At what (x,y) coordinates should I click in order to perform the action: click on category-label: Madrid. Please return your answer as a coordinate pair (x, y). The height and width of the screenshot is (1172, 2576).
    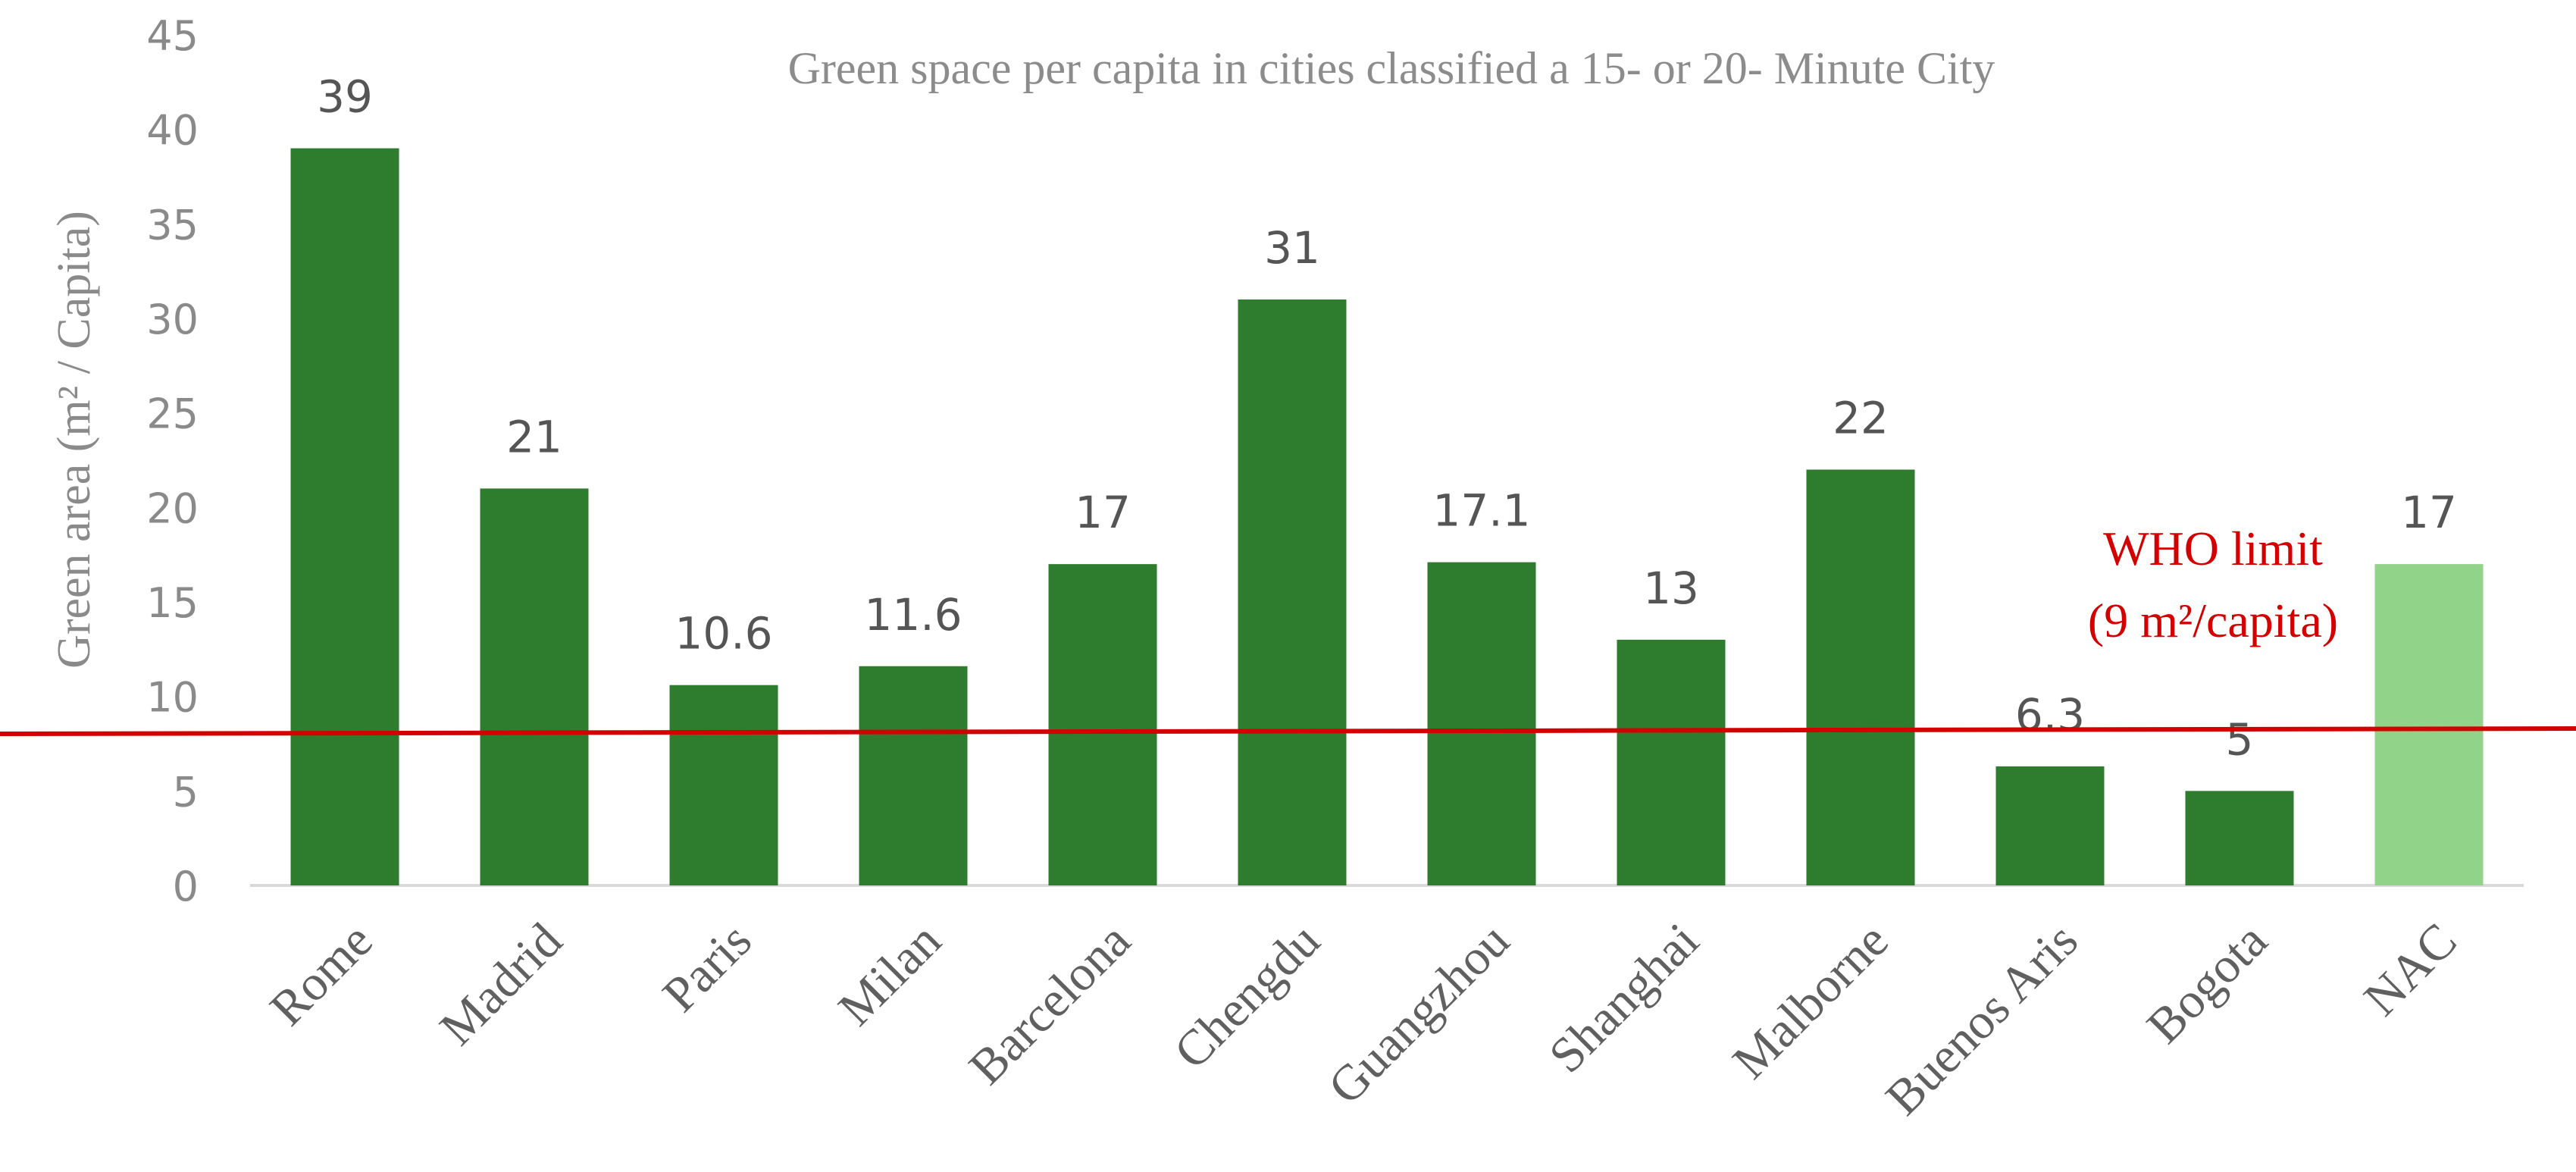
    Looking at the image, I should click on (502, 984).